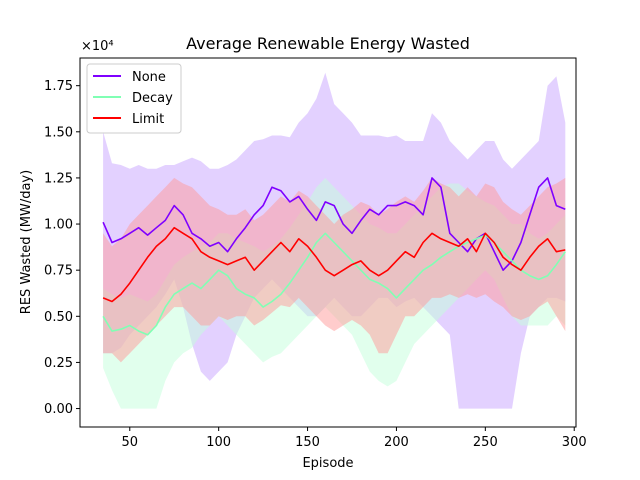 The height and width of the screenshot is (480, 640). I want to click on y-tick-label: 0.50, so click(58, 317).